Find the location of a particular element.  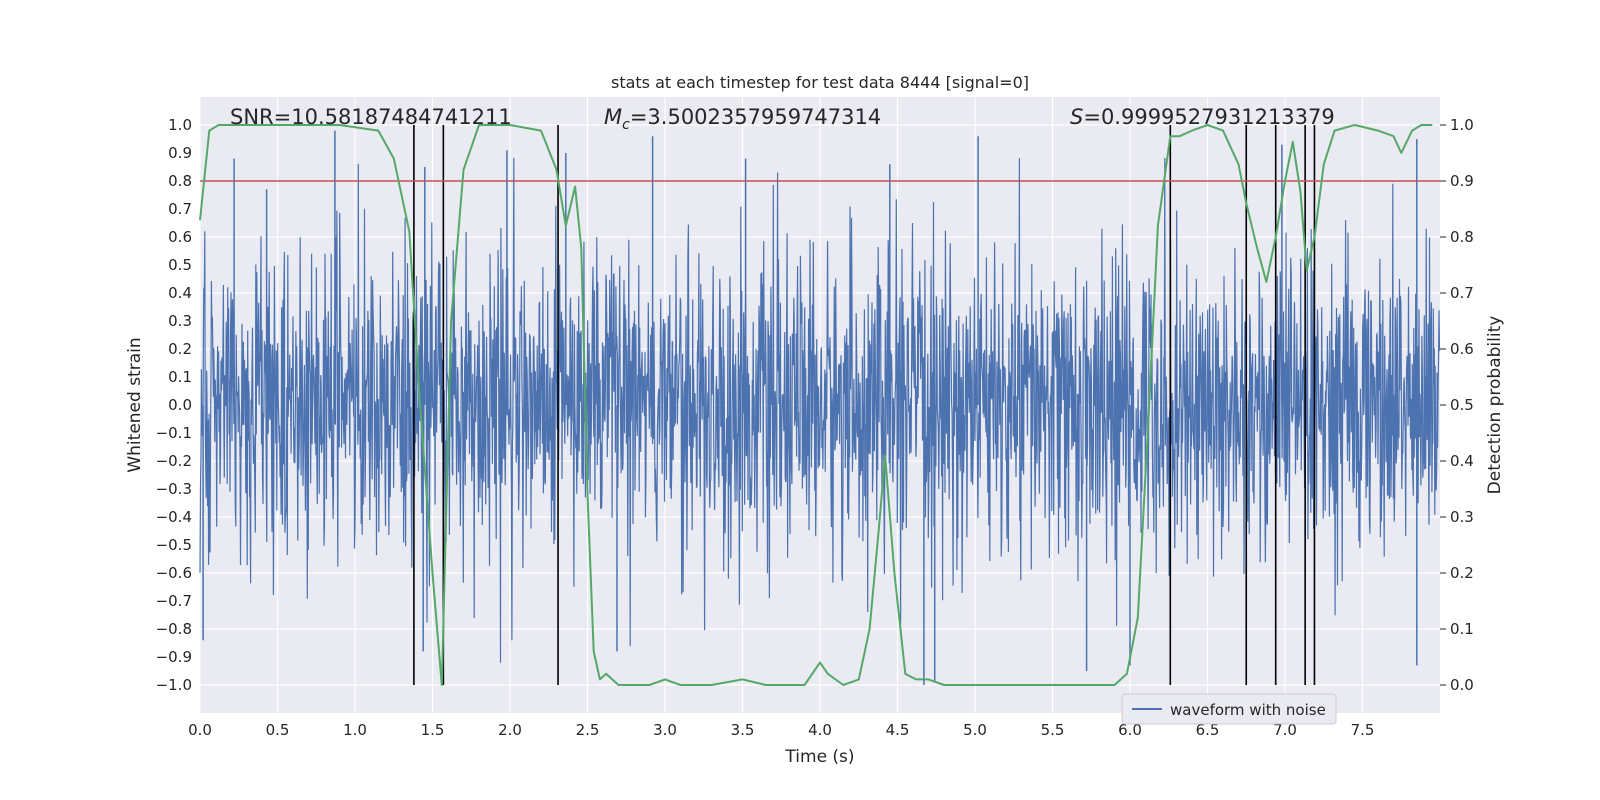

right-y-axis-ticks: 1.0 0.9 0.8 0.7 0.6 0.5 0.4 0.3 0.2 0.1 0.0 is located at coordinates (1457, 405).